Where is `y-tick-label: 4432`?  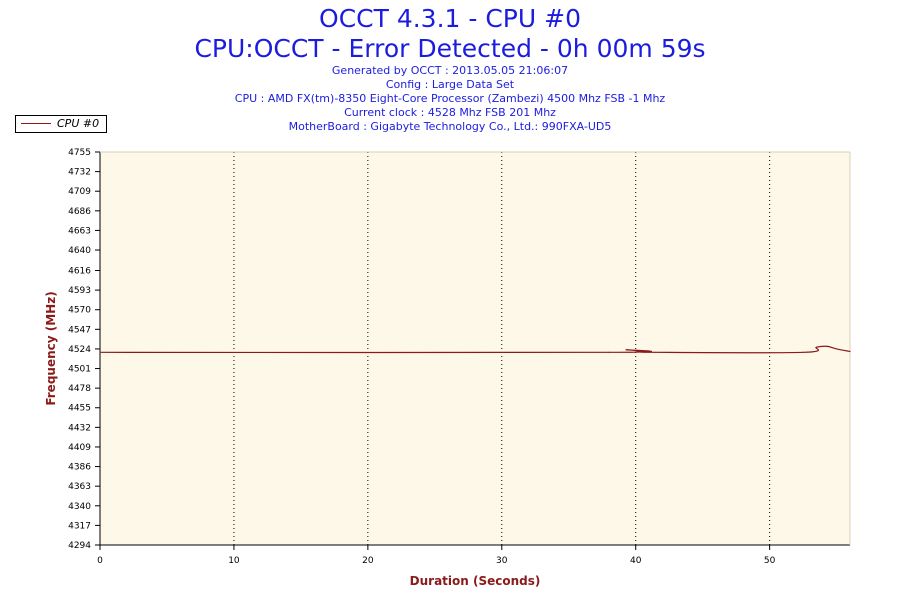
y-tick-label: 4432 is located at coordinates (79, 428).